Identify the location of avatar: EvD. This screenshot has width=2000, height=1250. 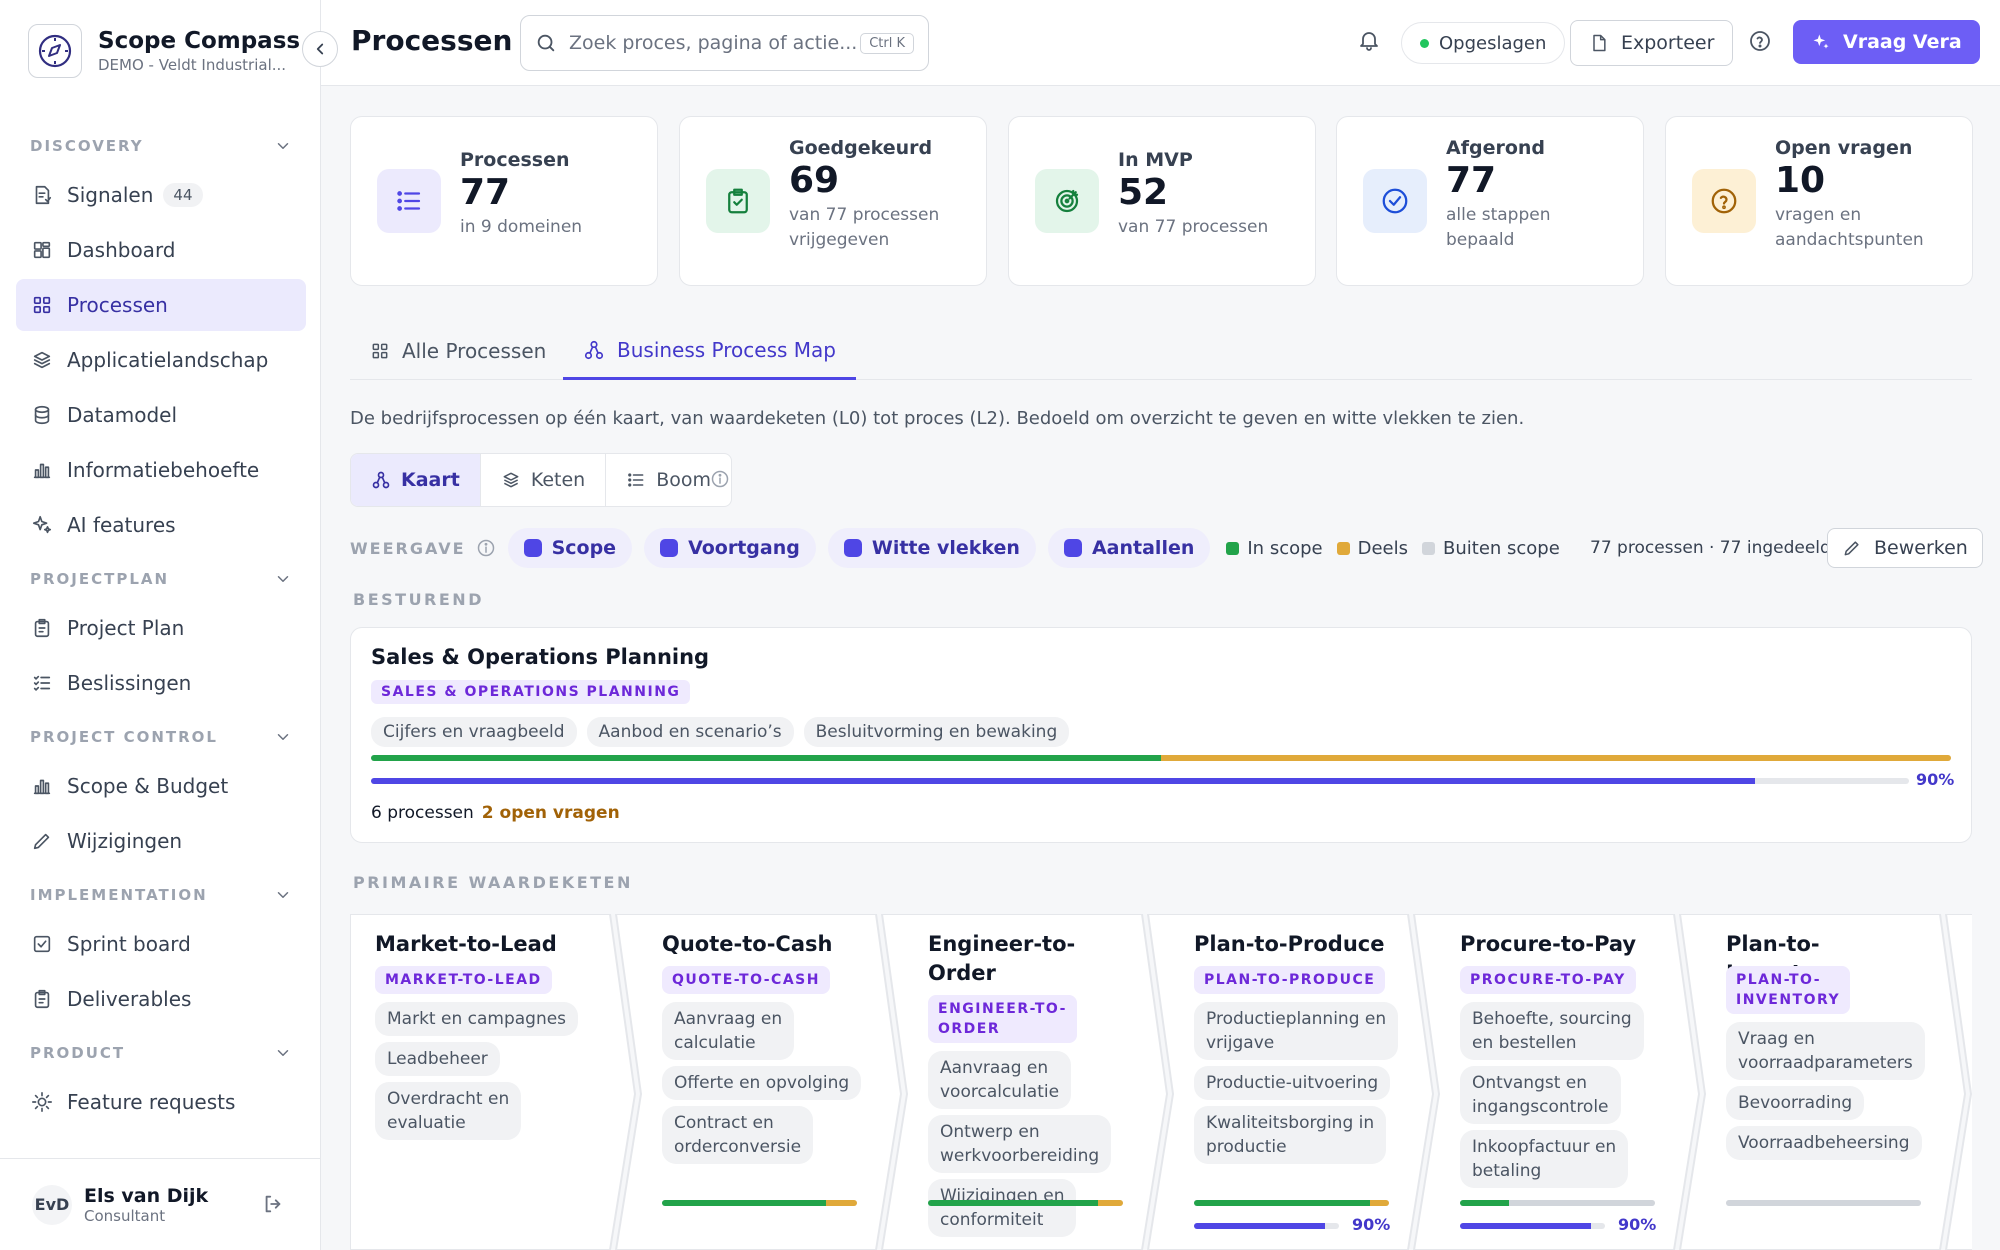
(52, 1204).